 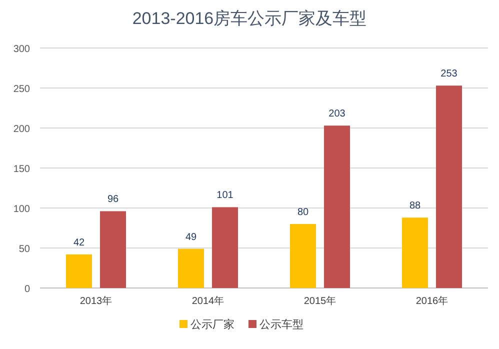 I want to click on chart-title: 2013-2016房车公示厂家及车型, so click(x=249, y=18).